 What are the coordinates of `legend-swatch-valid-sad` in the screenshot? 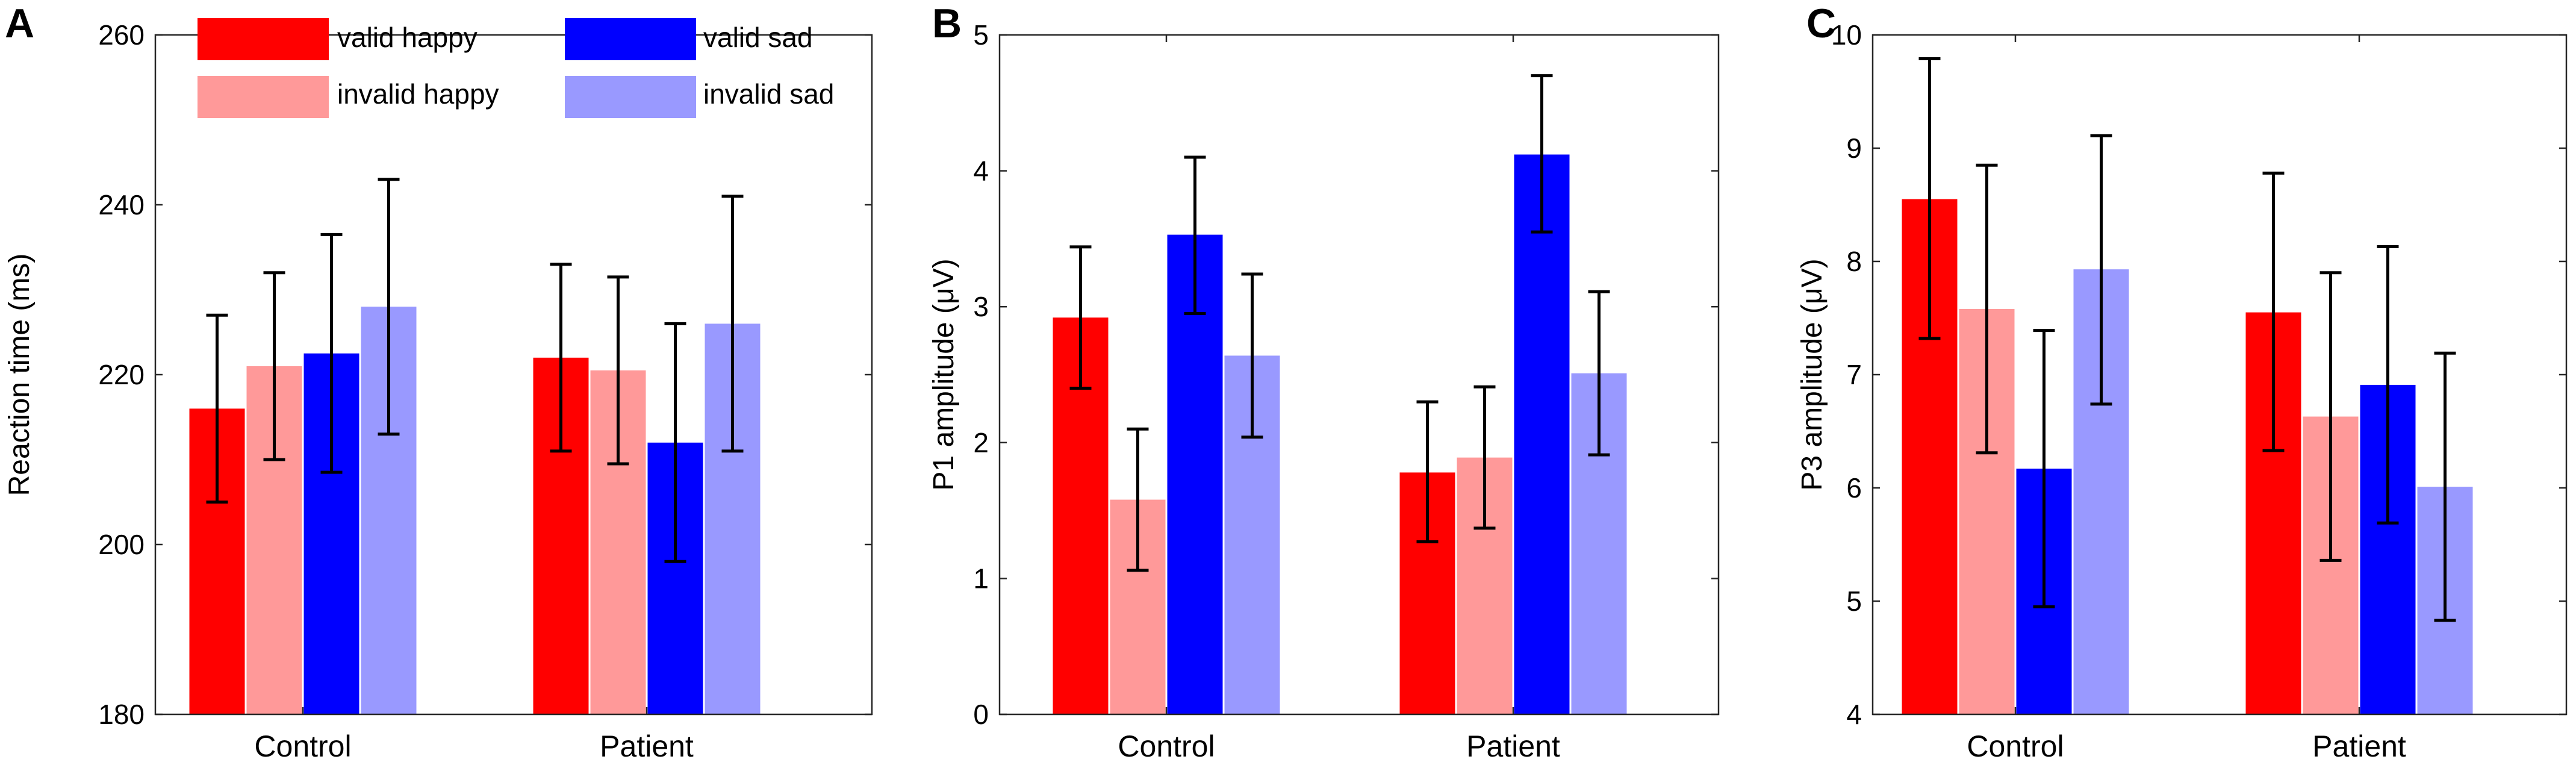 It's located at (630, 39).